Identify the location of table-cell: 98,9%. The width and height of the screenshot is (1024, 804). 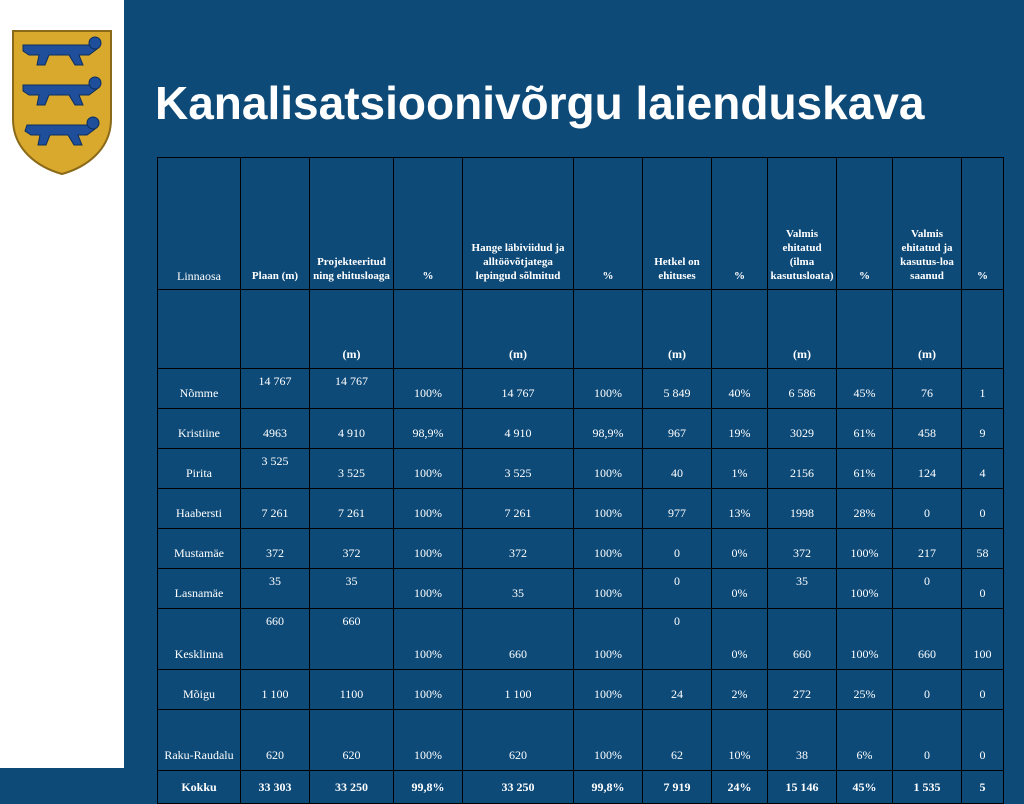
(608, 428).